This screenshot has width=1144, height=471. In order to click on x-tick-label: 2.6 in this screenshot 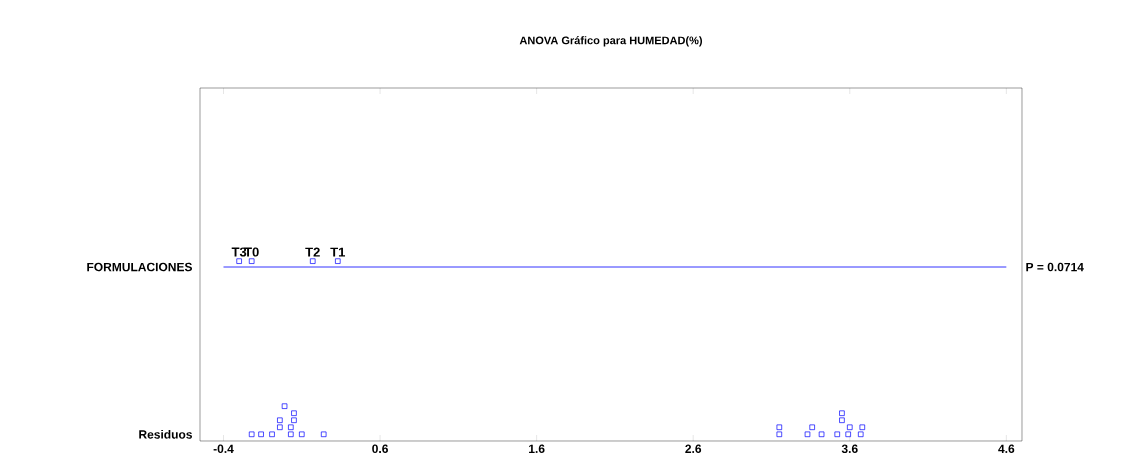, I will do `click(693, 449)`.